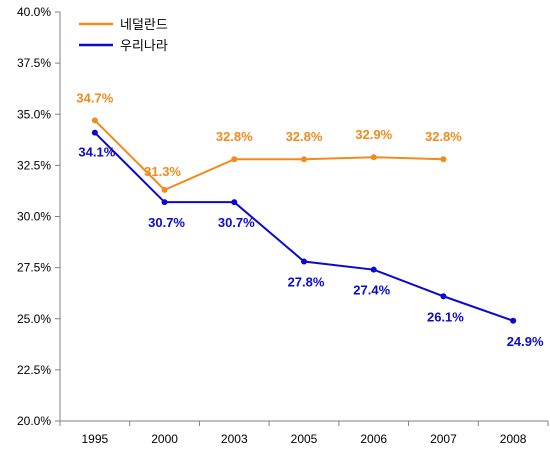 The height and width of the screenshot is (451, 550). I want to click on data-label: 34.1%, so click(96, 152).